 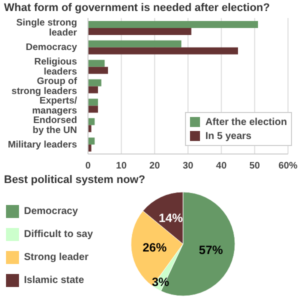 What do you see at coordinates (211, 250) in the screenshot?
I see `data-label: 57%` at bounding box center [211, 250].